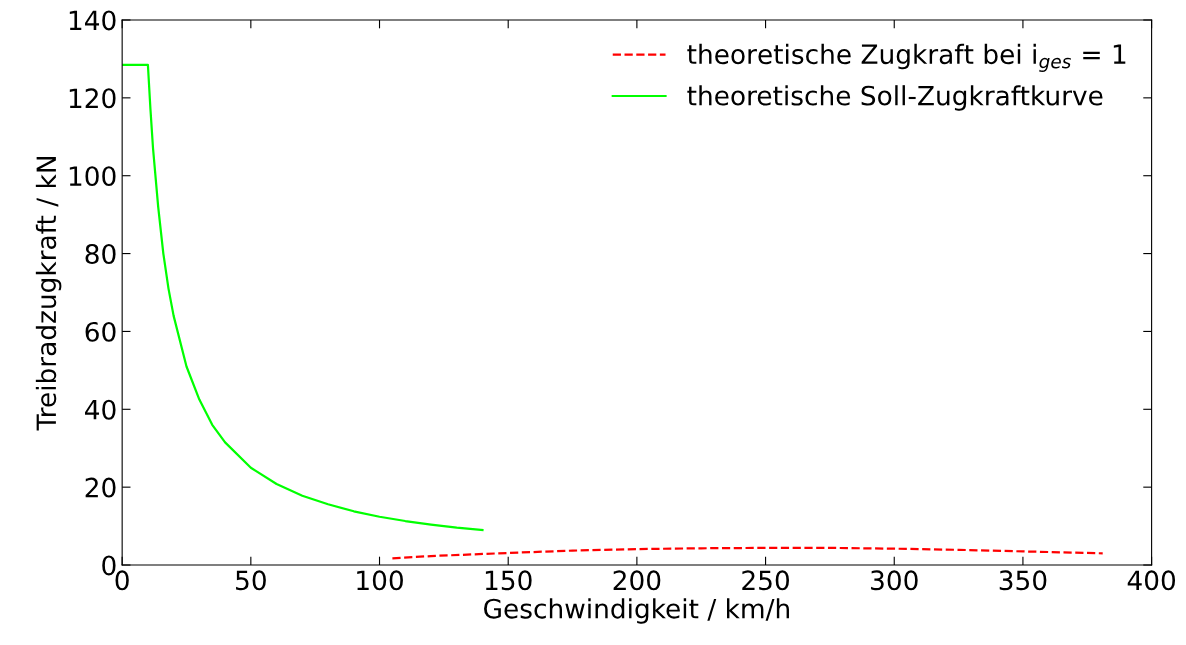  What do you see at coordinates (100, 409) in the screenshot?
I see `y-tick-label: 40` at bounding box center [100, 409].